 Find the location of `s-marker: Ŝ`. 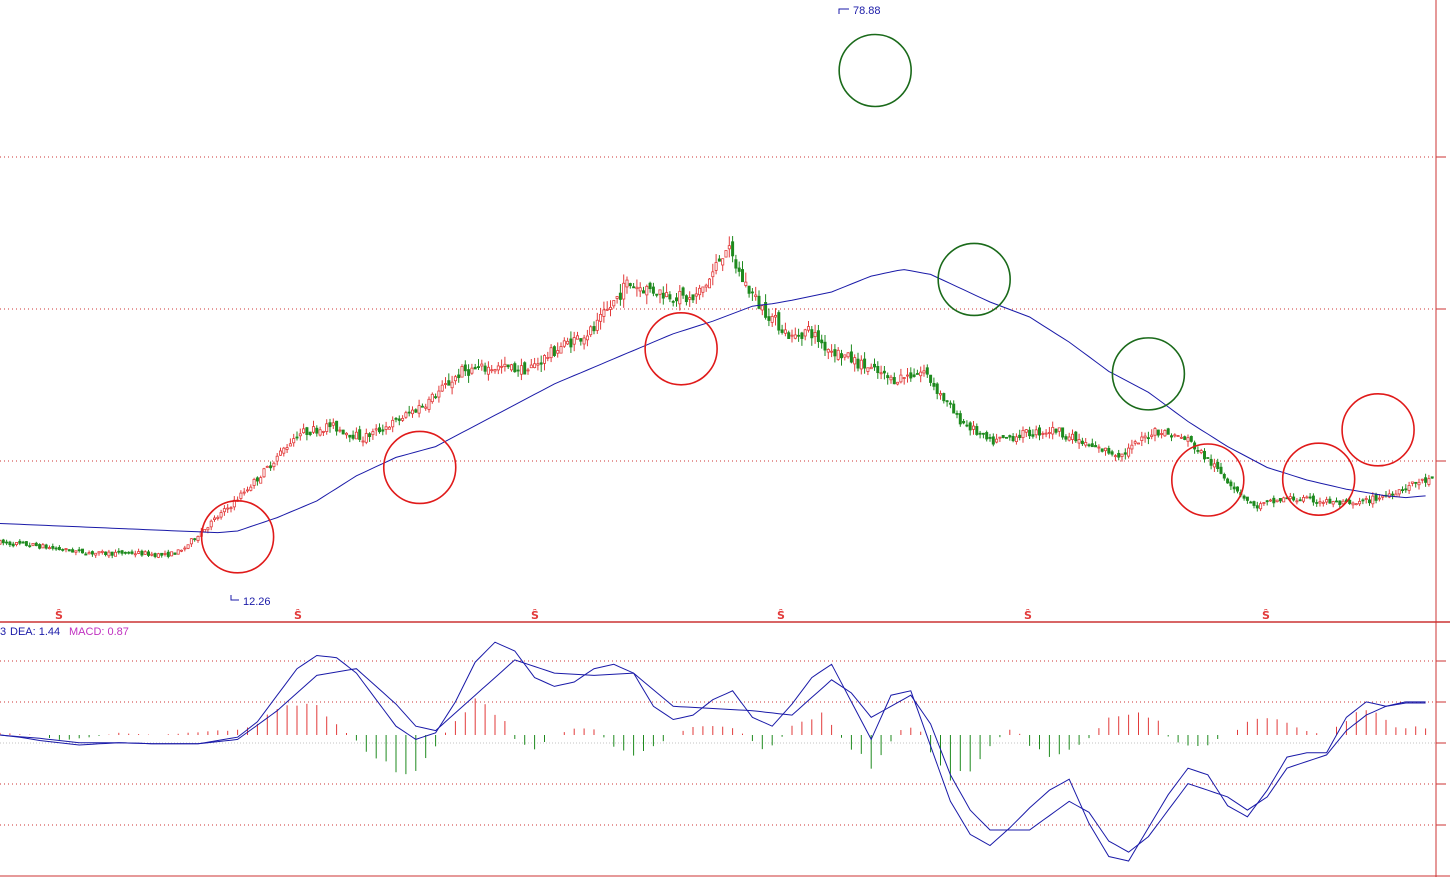

s-marker: Ŝ is located at coordinates (1028, 615).